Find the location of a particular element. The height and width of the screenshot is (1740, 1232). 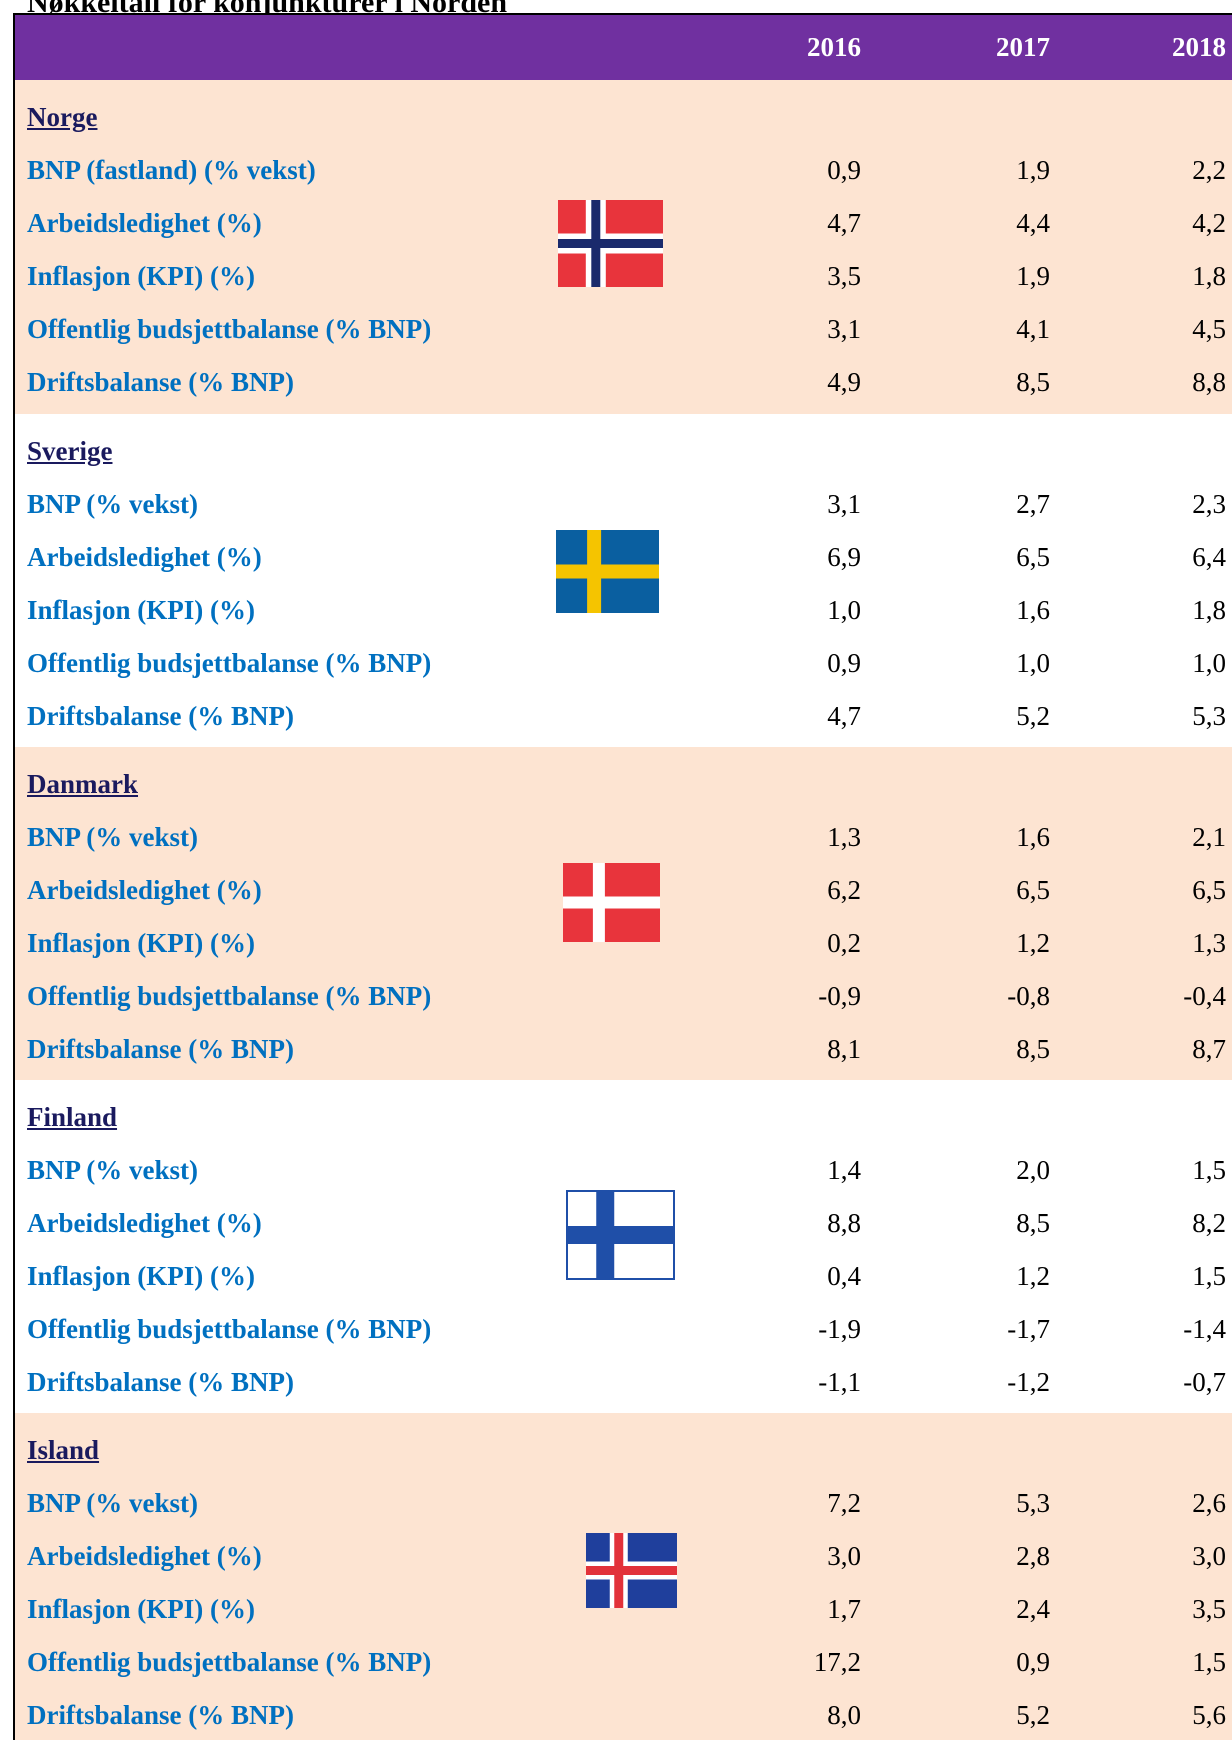

value: 0,2 is located at coordinates (844, 943).